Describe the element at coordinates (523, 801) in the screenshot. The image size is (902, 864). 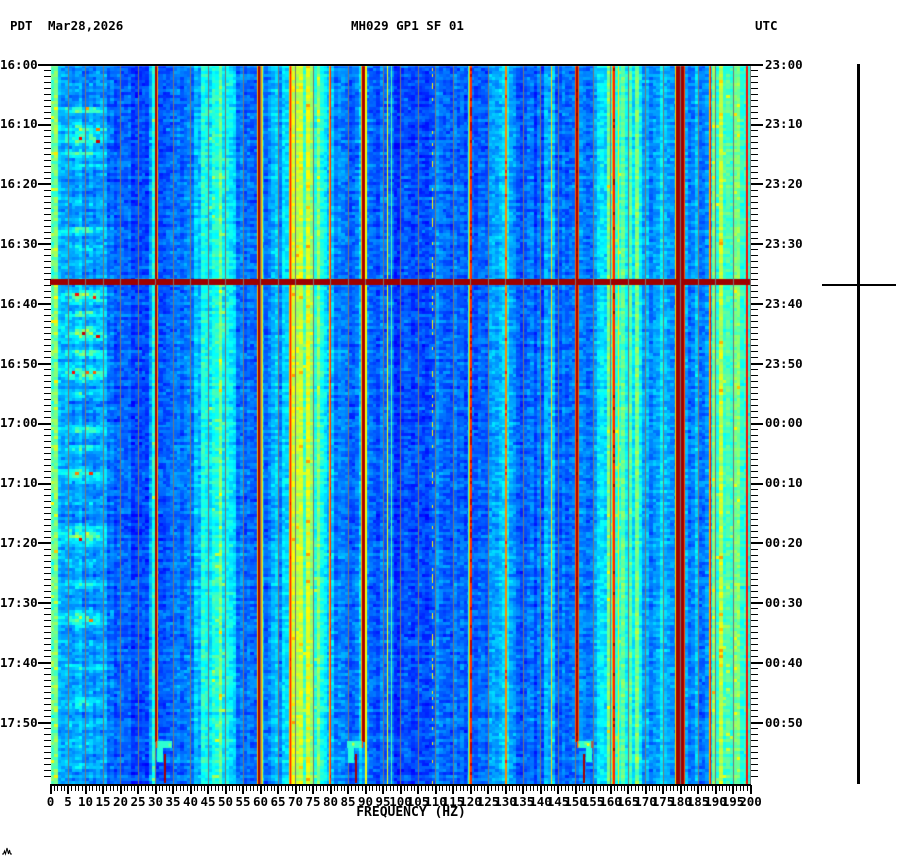
I see `freq-tick-label: 135` at that location.